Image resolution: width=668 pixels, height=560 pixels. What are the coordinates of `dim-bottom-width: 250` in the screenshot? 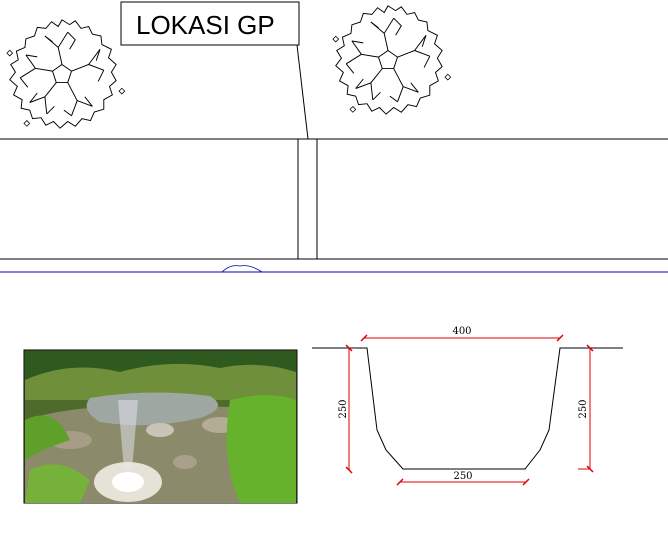 It's located at (462, 476).